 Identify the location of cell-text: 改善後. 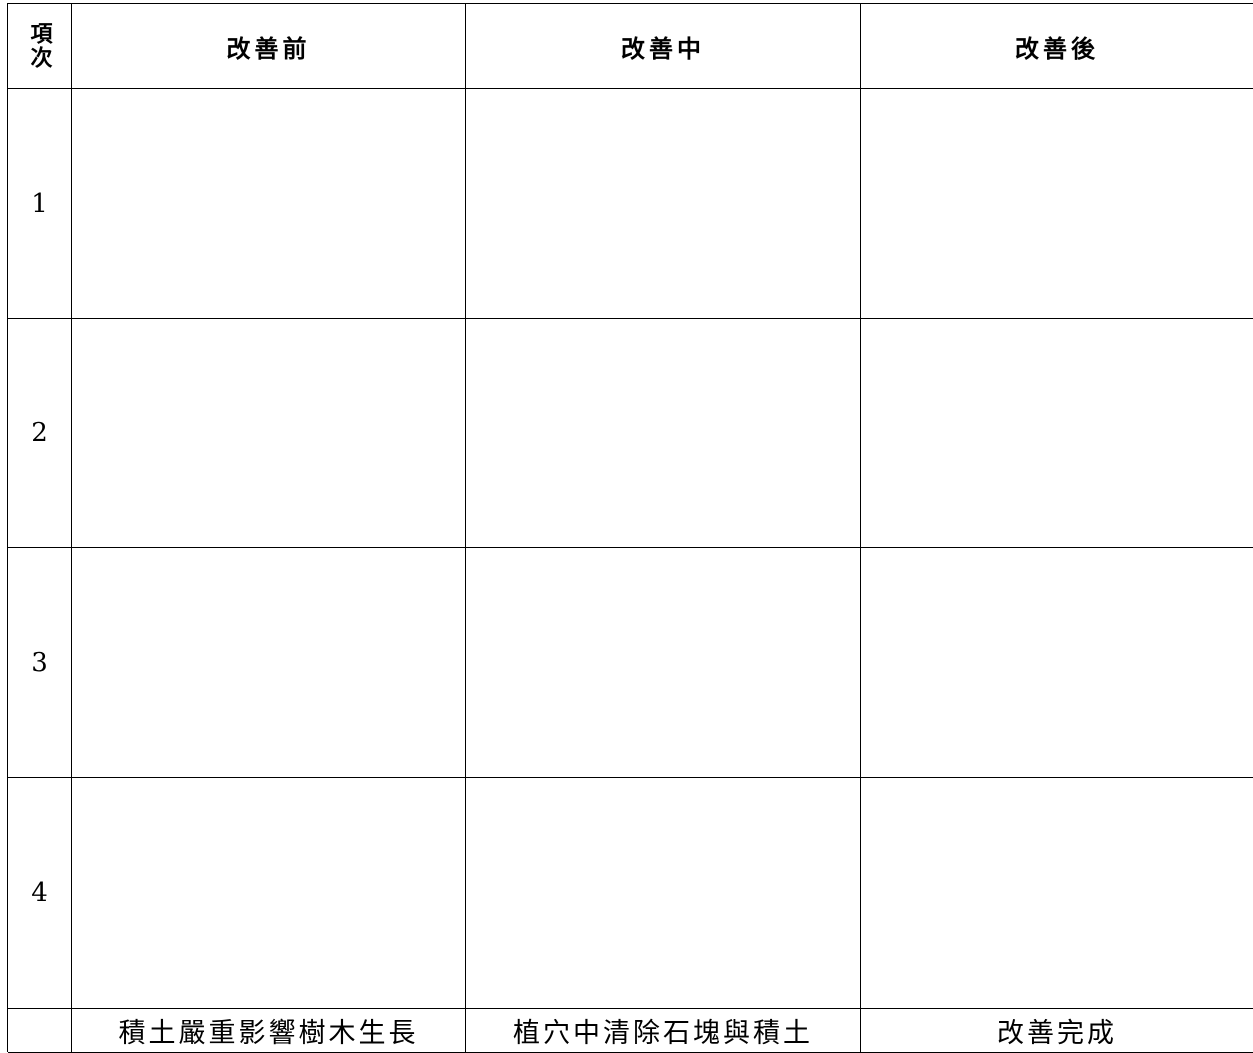
(1057, 48).